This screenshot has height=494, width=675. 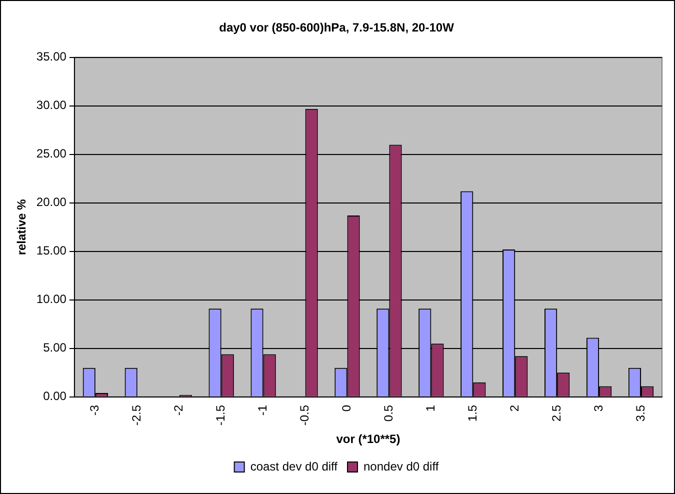 I want to click on y-tick-label: 30.00, so click(x=51, y=105).